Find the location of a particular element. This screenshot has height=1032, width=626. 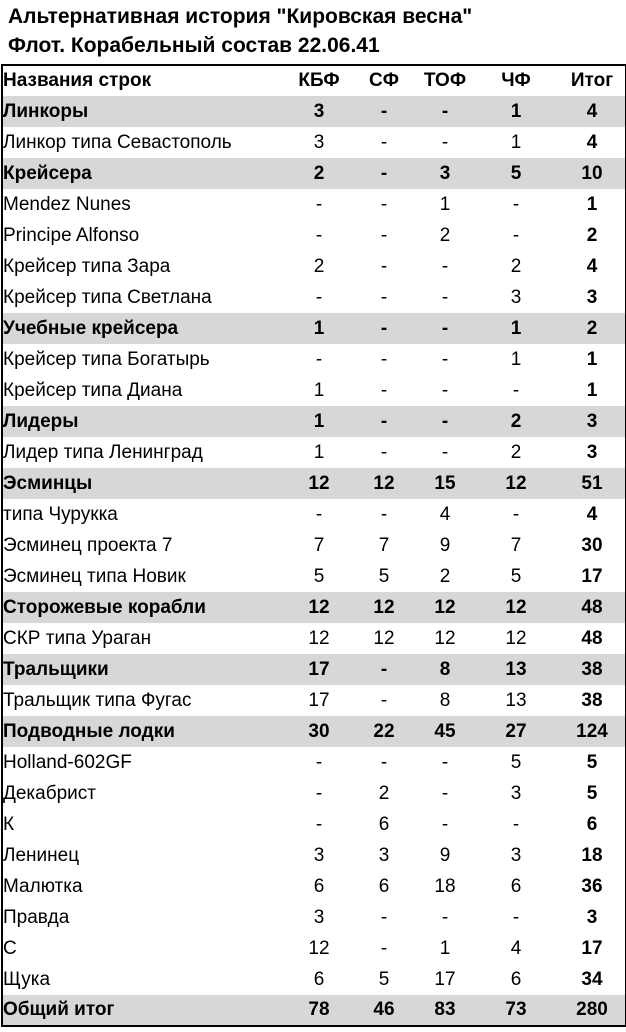

value-cell: 46 is located at coordinates (384, 1010).